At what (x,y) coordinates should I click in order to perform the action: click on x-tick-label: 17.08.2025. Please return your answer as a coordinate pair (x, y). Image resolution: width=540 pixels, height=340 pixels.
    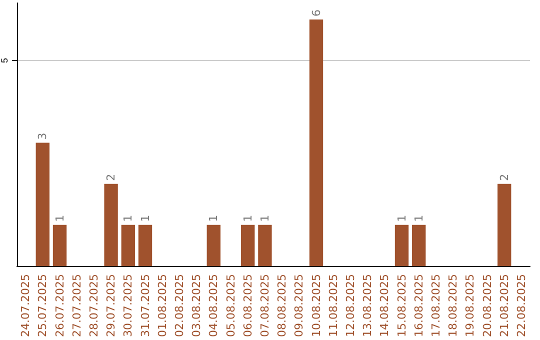
    Looking at the image, I should click on (435, 306).